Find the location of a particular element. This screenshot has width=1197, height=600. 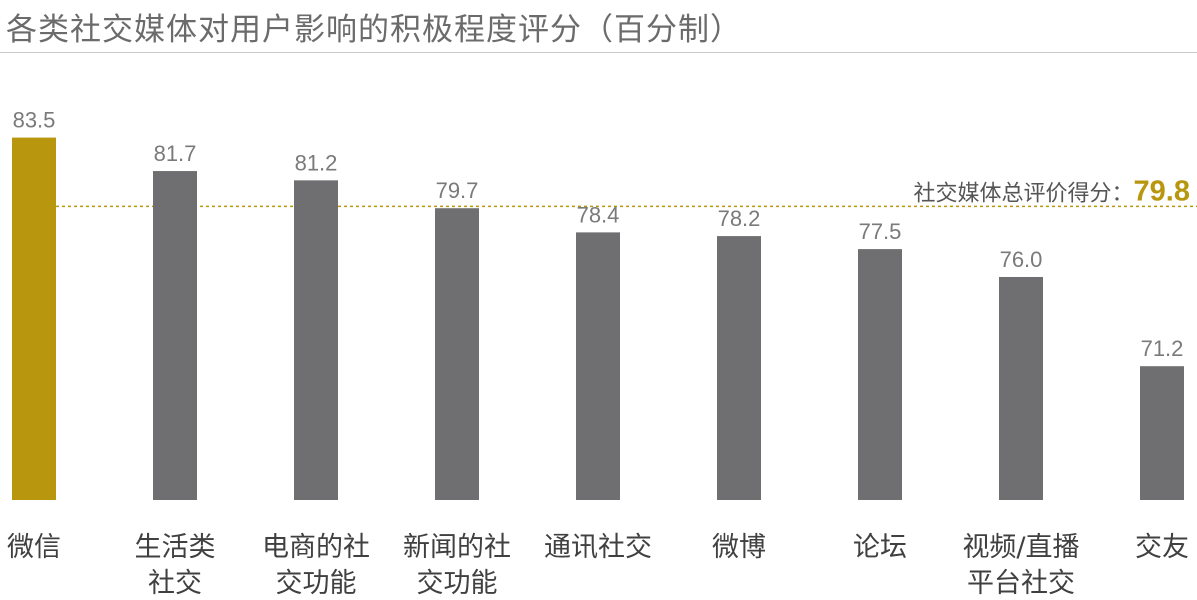

reference-label: 社交媒体总评价得分：79.8 is located at coordinates (1052, 191).